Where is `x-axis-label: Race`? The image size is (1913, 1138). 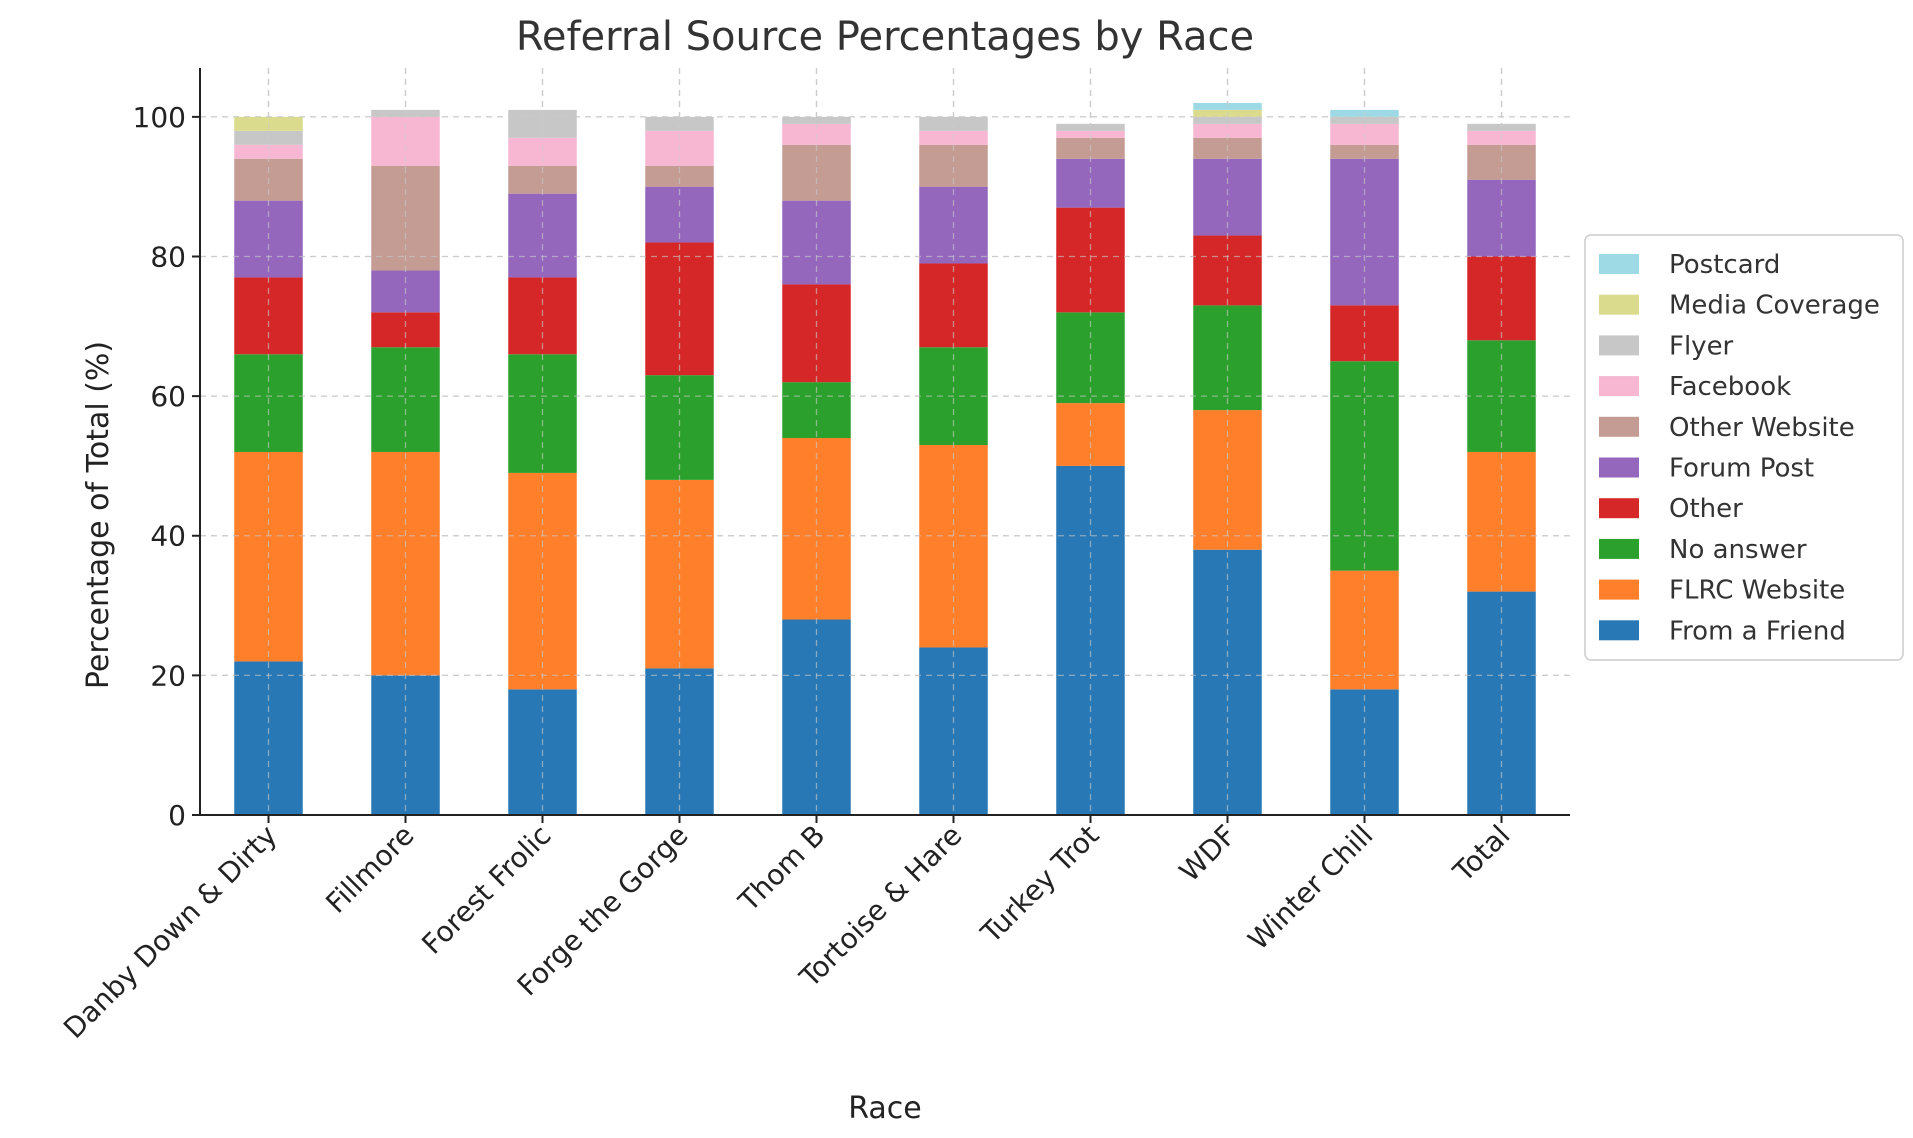 x-axis-label: Race is located at coordinates (885, 1108).